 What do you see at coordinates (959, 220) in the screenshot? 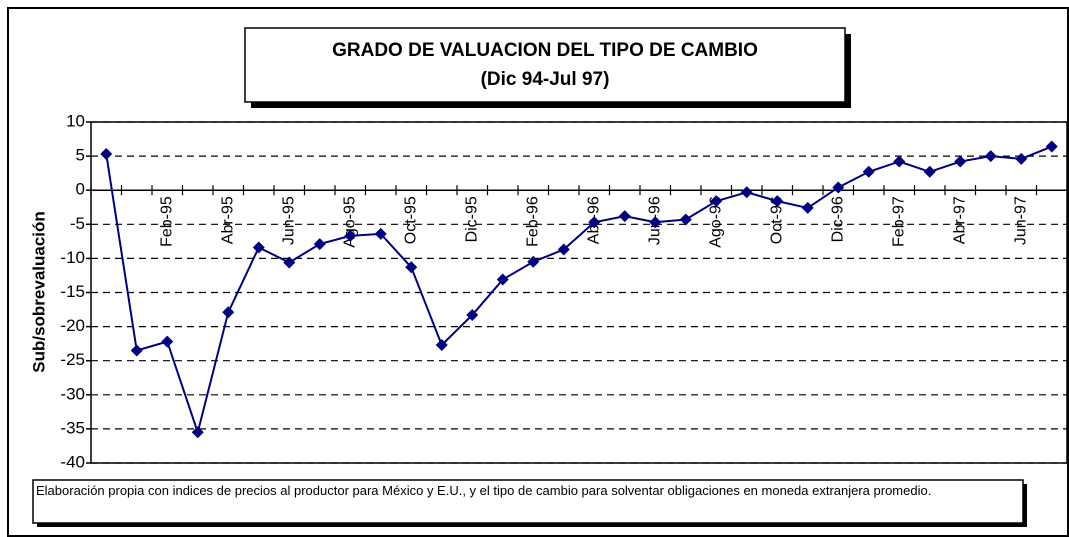
I see `x-tick-label: Abr-97` at bounding box center [959, 220].